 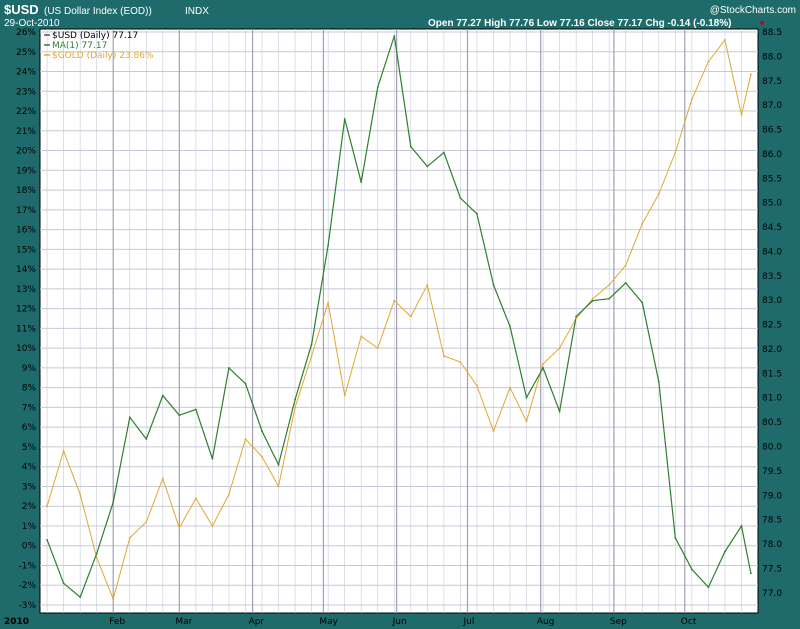 I want to click on left-tick-label: 24%, so click(x=26, y=73).